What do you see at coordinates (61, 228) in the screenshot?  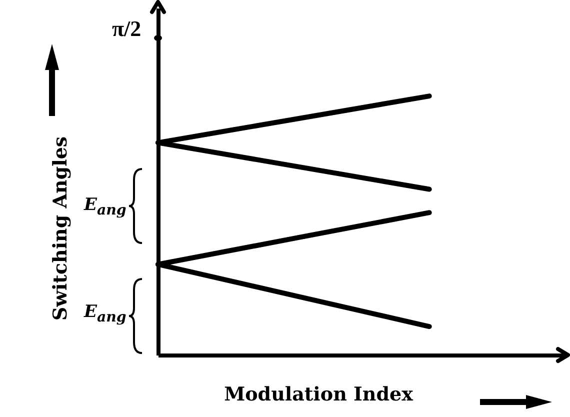 I see `y-axis-title: Switching Angles` at bounding box center [61, 228].